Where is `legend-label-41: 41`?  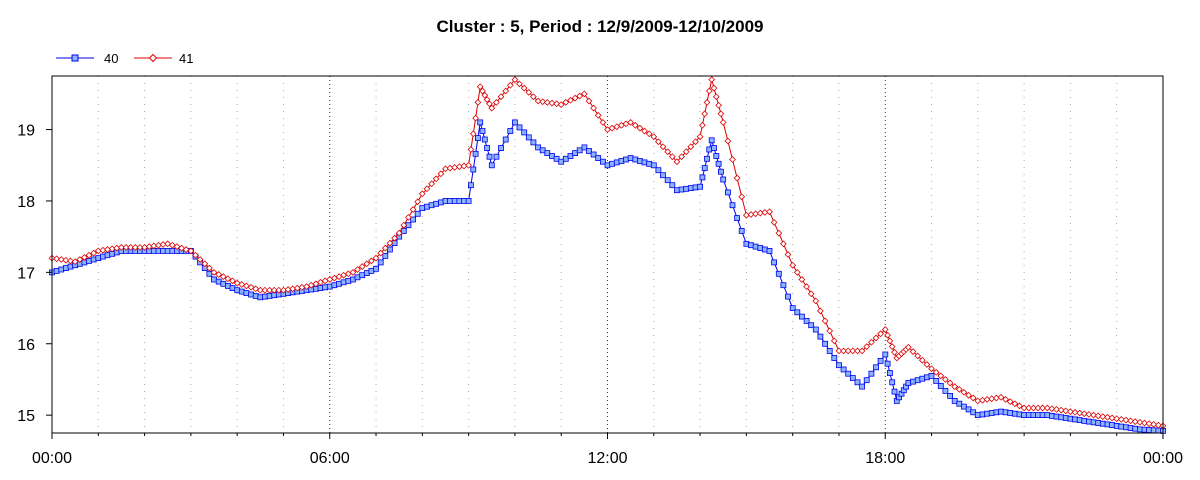
legend-label-41: 41 is located at coordinates (186, 58).